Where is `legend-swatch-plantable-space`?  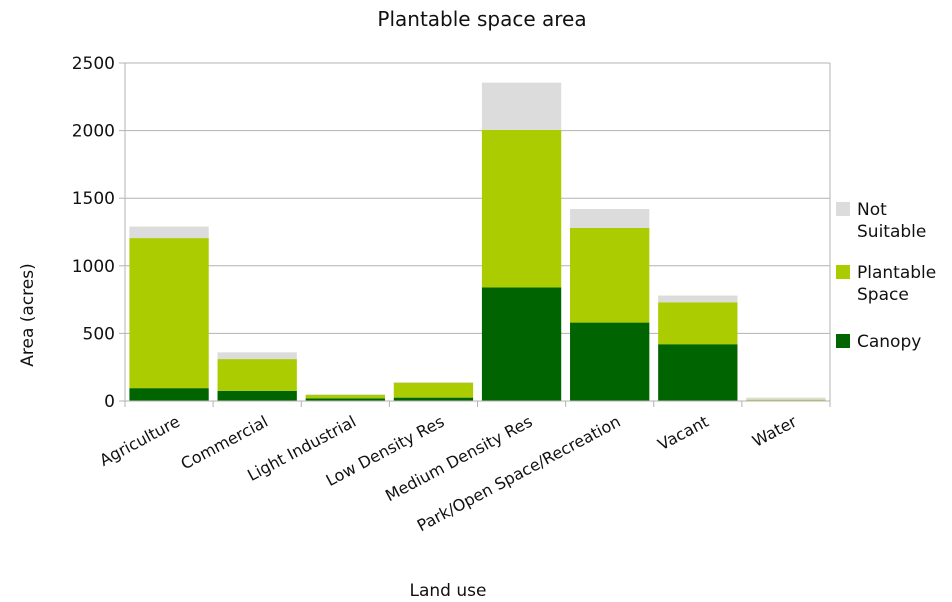
legend-swatch-plantable-space is located at coordinates (843, 272).